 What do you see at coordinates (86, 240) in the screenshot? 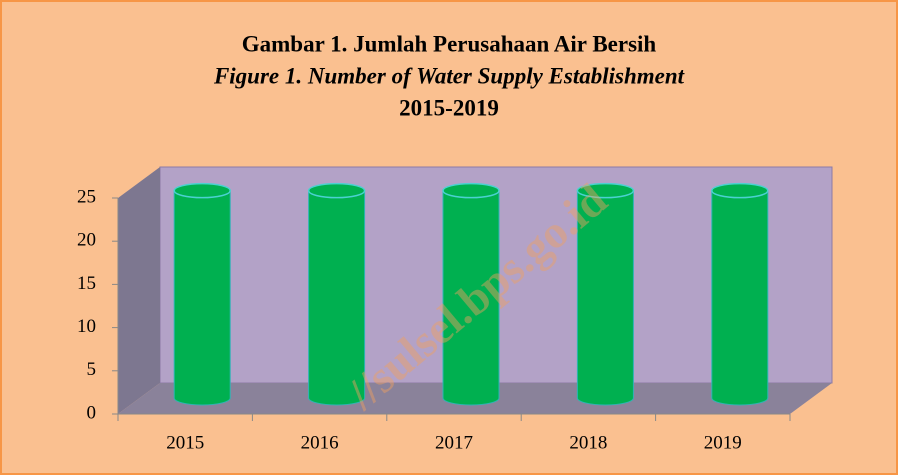
I see `y-tick-label: 20` at bounding box center [86, 240].